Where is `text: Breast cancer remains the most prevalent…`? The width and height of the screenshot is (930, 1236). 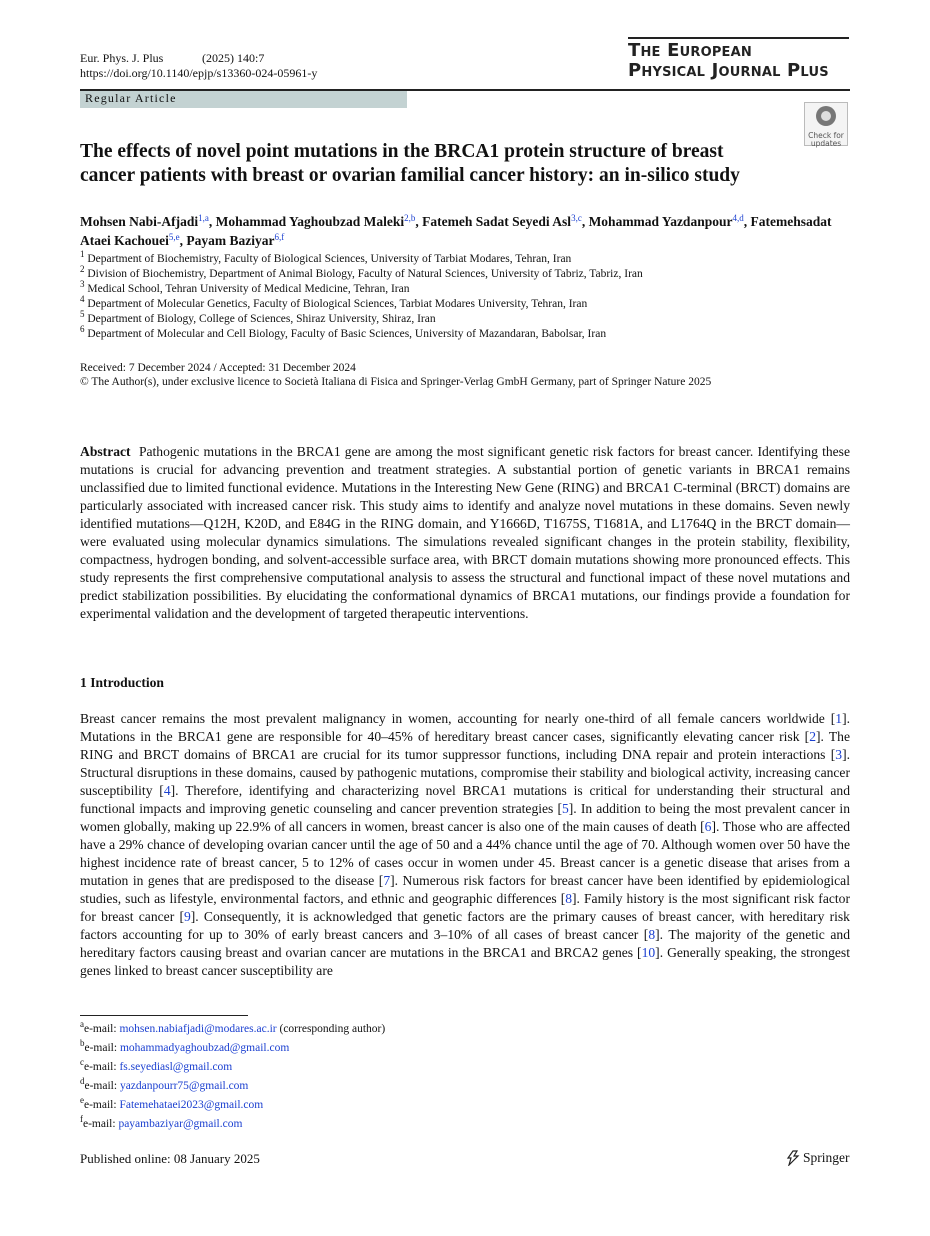
text: Breast cancer remains the most prevalent… is located at coordinates (458, 718).